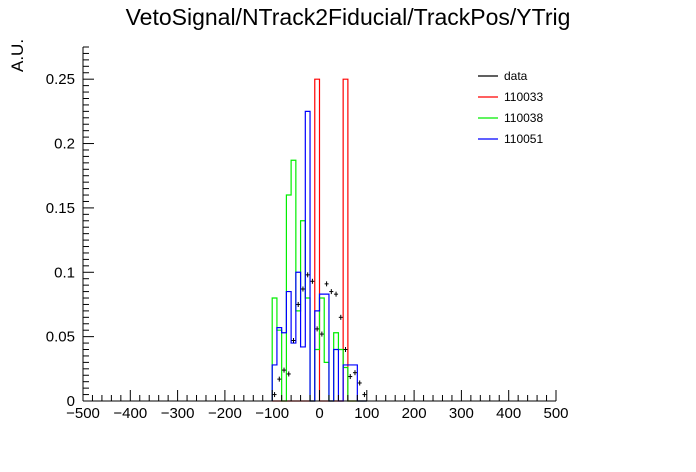 This screenshot has width=696, height=472. What do you see at coordinates (60, 79) in the screenshot?
I see `y-tick-label: 0.25` at bounding box center [60, 79].